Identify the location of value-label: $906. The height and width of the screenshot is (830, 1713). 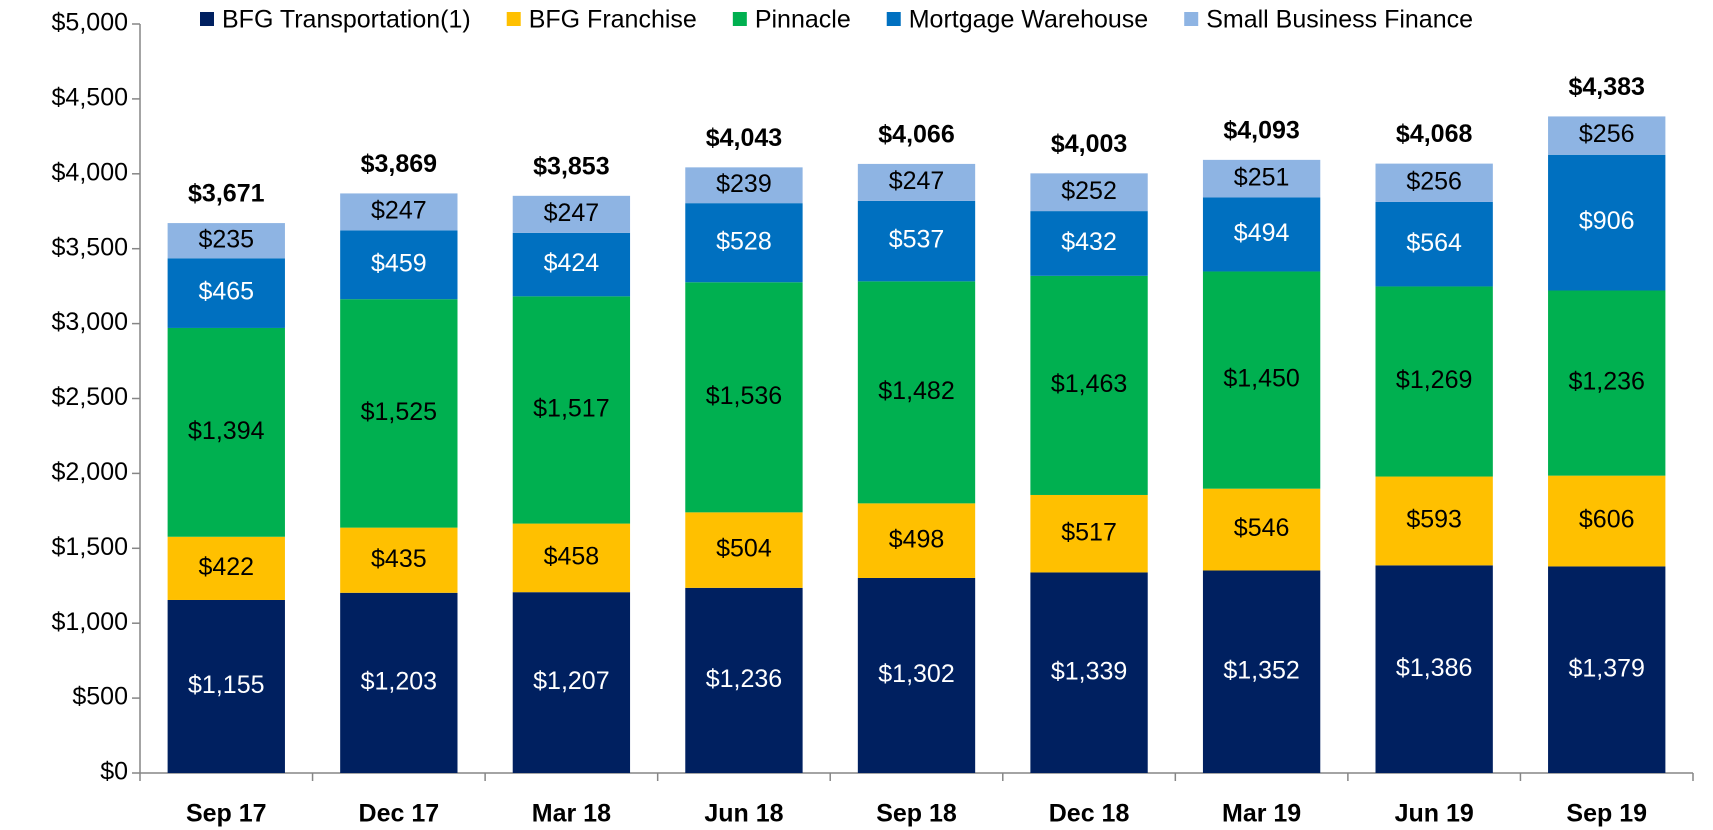
(1607, 221).